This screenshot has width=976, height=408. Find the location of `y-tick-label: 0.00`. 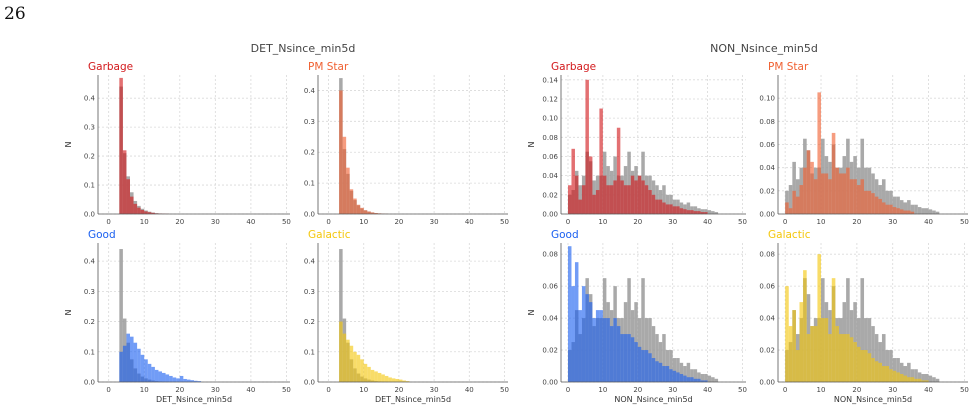

y-tick-label: 0.00 is located at coordinates (550, 383).